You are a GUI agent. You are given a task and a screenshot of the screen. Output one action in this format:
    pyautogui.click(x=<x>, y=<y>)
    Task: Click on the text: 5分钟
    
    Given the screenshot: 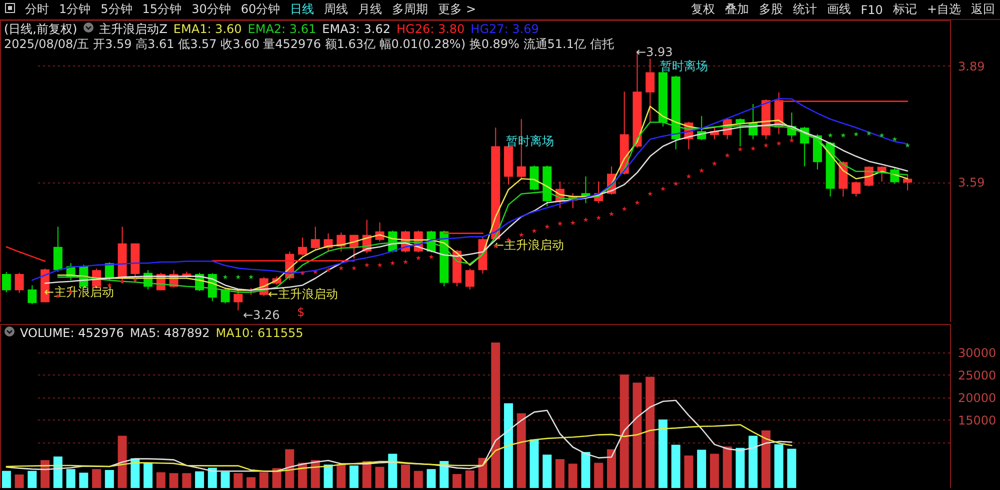 What is the action you would take?
    pyautogui.click(x=116, y=9)
    